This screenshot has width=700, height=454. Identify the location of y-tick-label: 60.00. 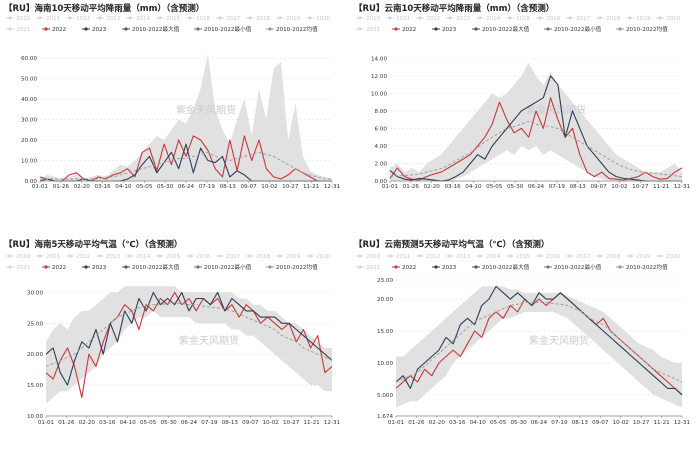
(29, 59).